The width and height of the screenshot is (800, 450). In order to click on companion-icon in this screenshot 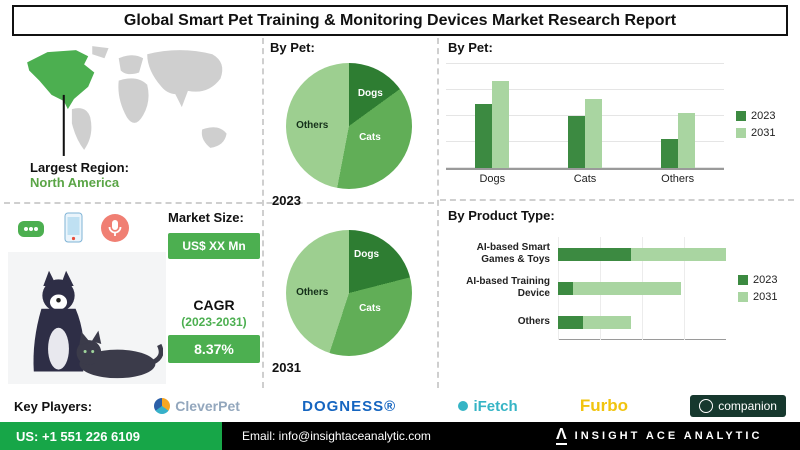, I will do `click(706, 406)`.